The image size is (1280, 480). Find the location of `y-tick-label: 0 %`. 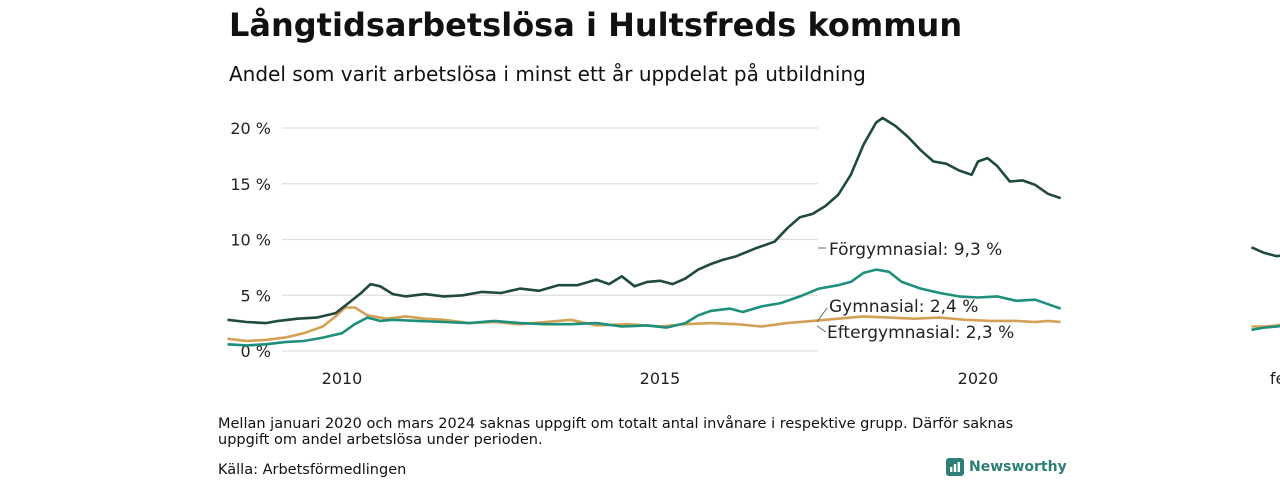

y-tick-label: 0 % is located at coordinates (256, 351).